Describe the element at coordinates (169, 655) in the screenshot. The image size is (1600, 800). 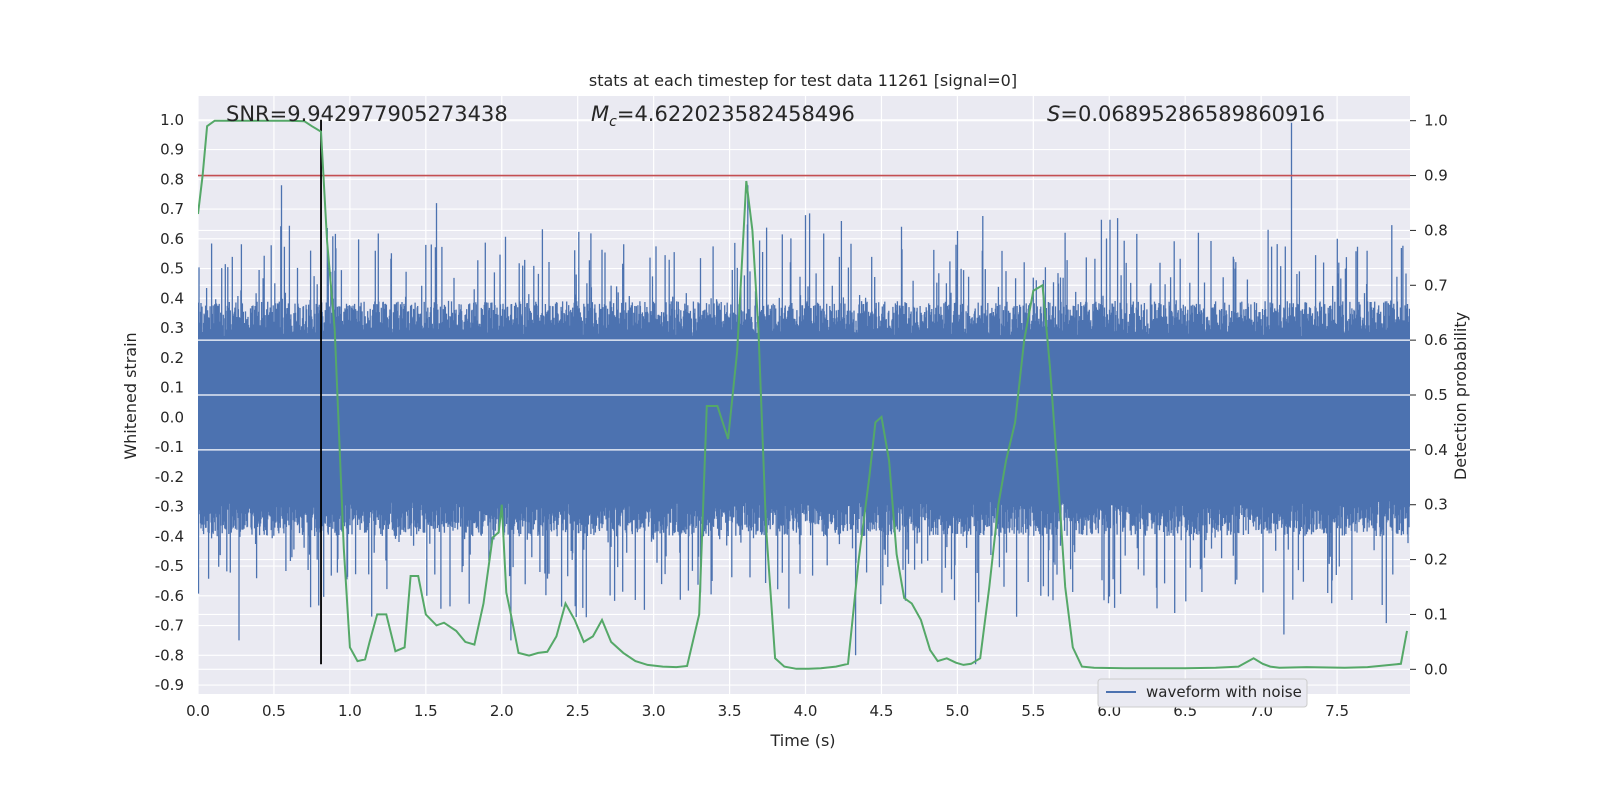
I see `y-tick-label: -0.8` at that location.